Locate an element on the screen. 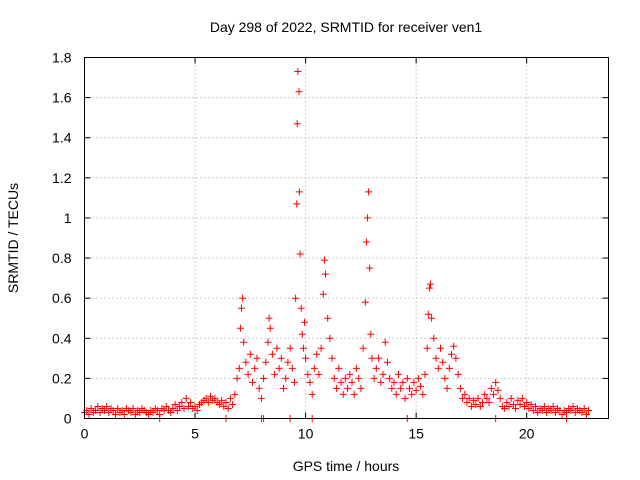  x-axis-label: GPS time / hours is located at coordinates (346, 466).